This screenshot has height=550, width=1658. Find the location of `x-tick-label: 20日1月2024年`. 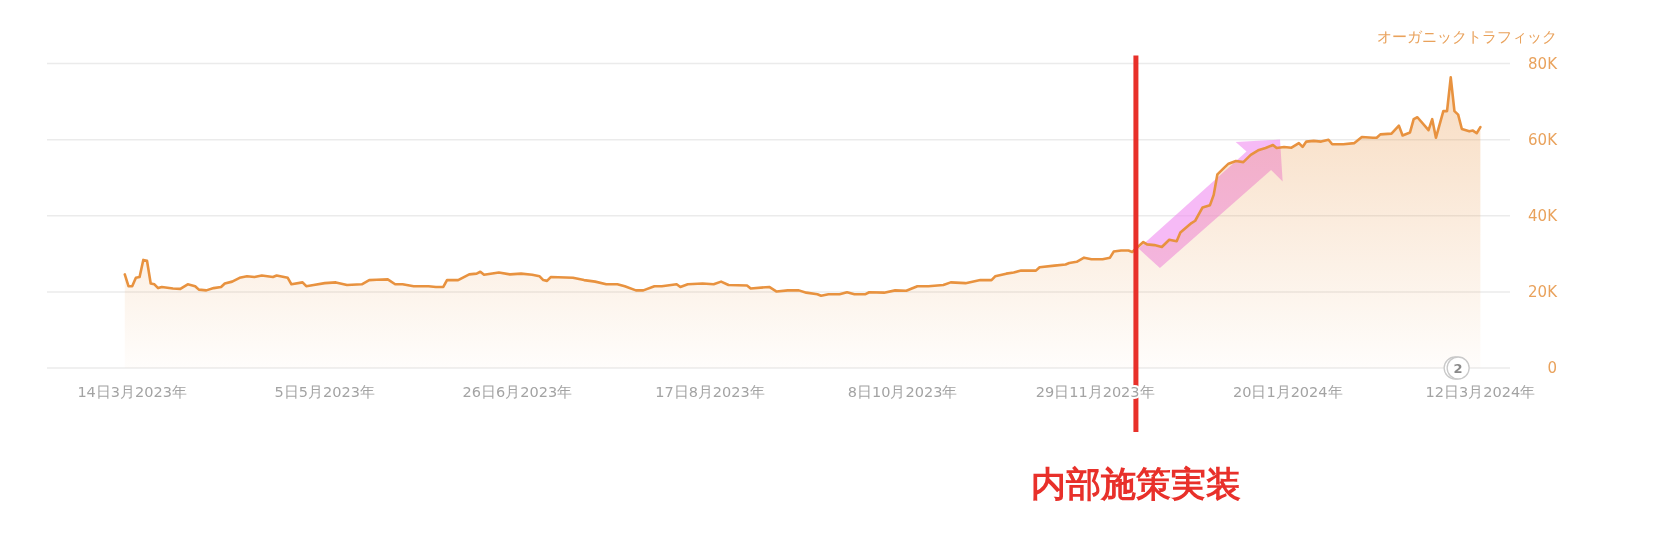

x-tick-label: 20日1月2024年 is located at coordinates (1288, 392).